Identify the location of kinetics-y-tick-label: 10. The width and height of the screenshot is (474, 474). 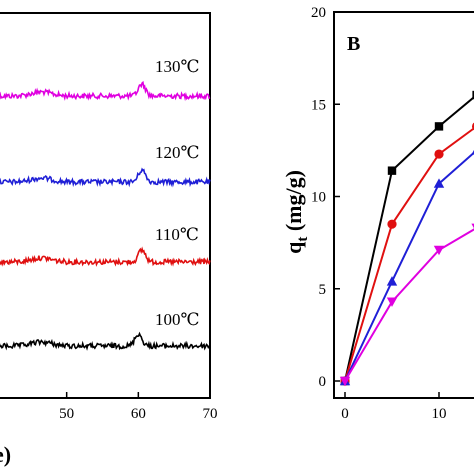
(318, 198).